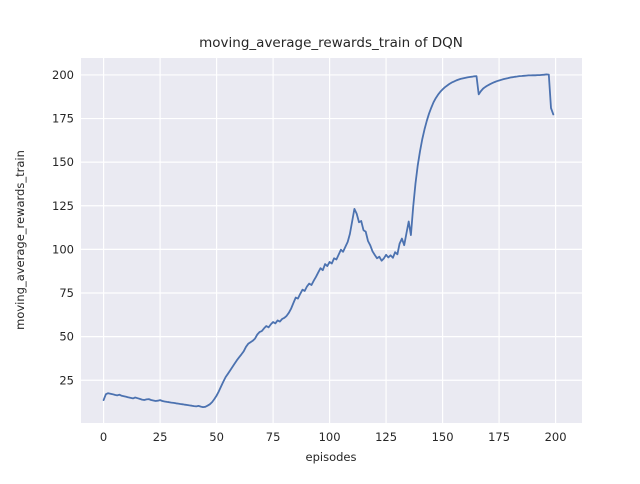 This screenshot has width=640, height=484. I want to click on x-tick-label: 50, so click(216, 437).